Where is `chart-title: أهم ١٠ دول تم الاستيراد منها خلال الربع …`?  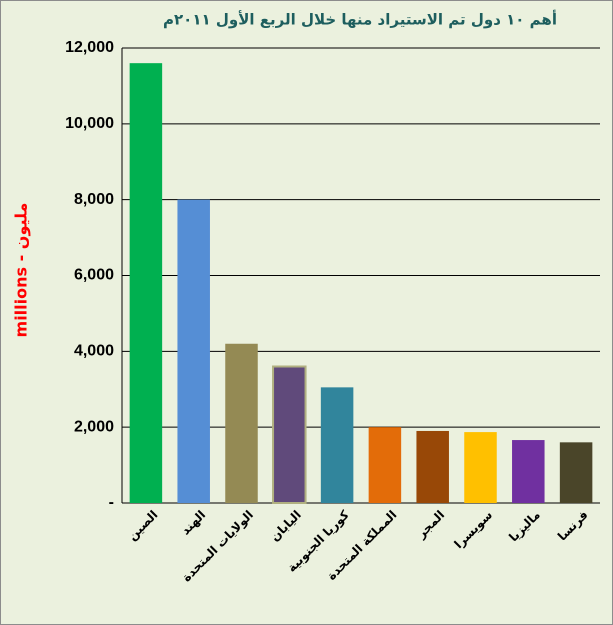 chart-title: أهم ١٠ دول تم الاستيراد منها خلال الربع … is located at coordinates (360, 19).